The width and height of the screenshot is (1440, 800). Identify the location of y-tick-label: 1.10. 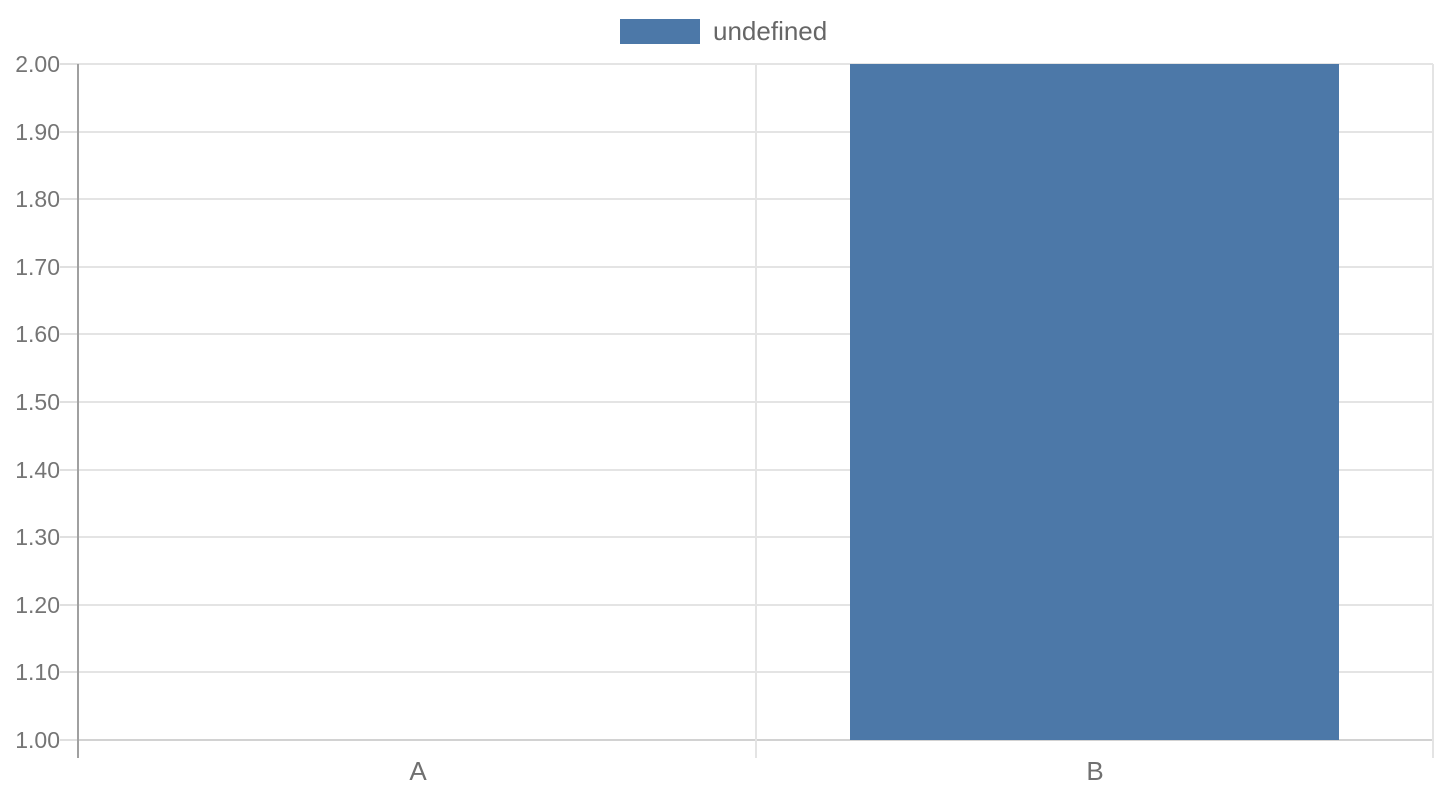
(37, 672).